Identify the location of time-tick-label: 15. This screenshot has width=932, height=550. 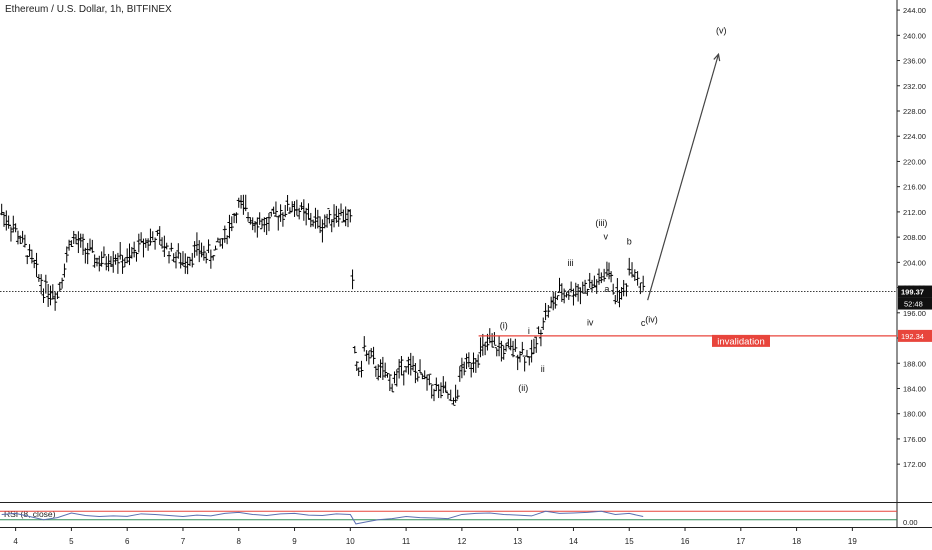
(629, 541).